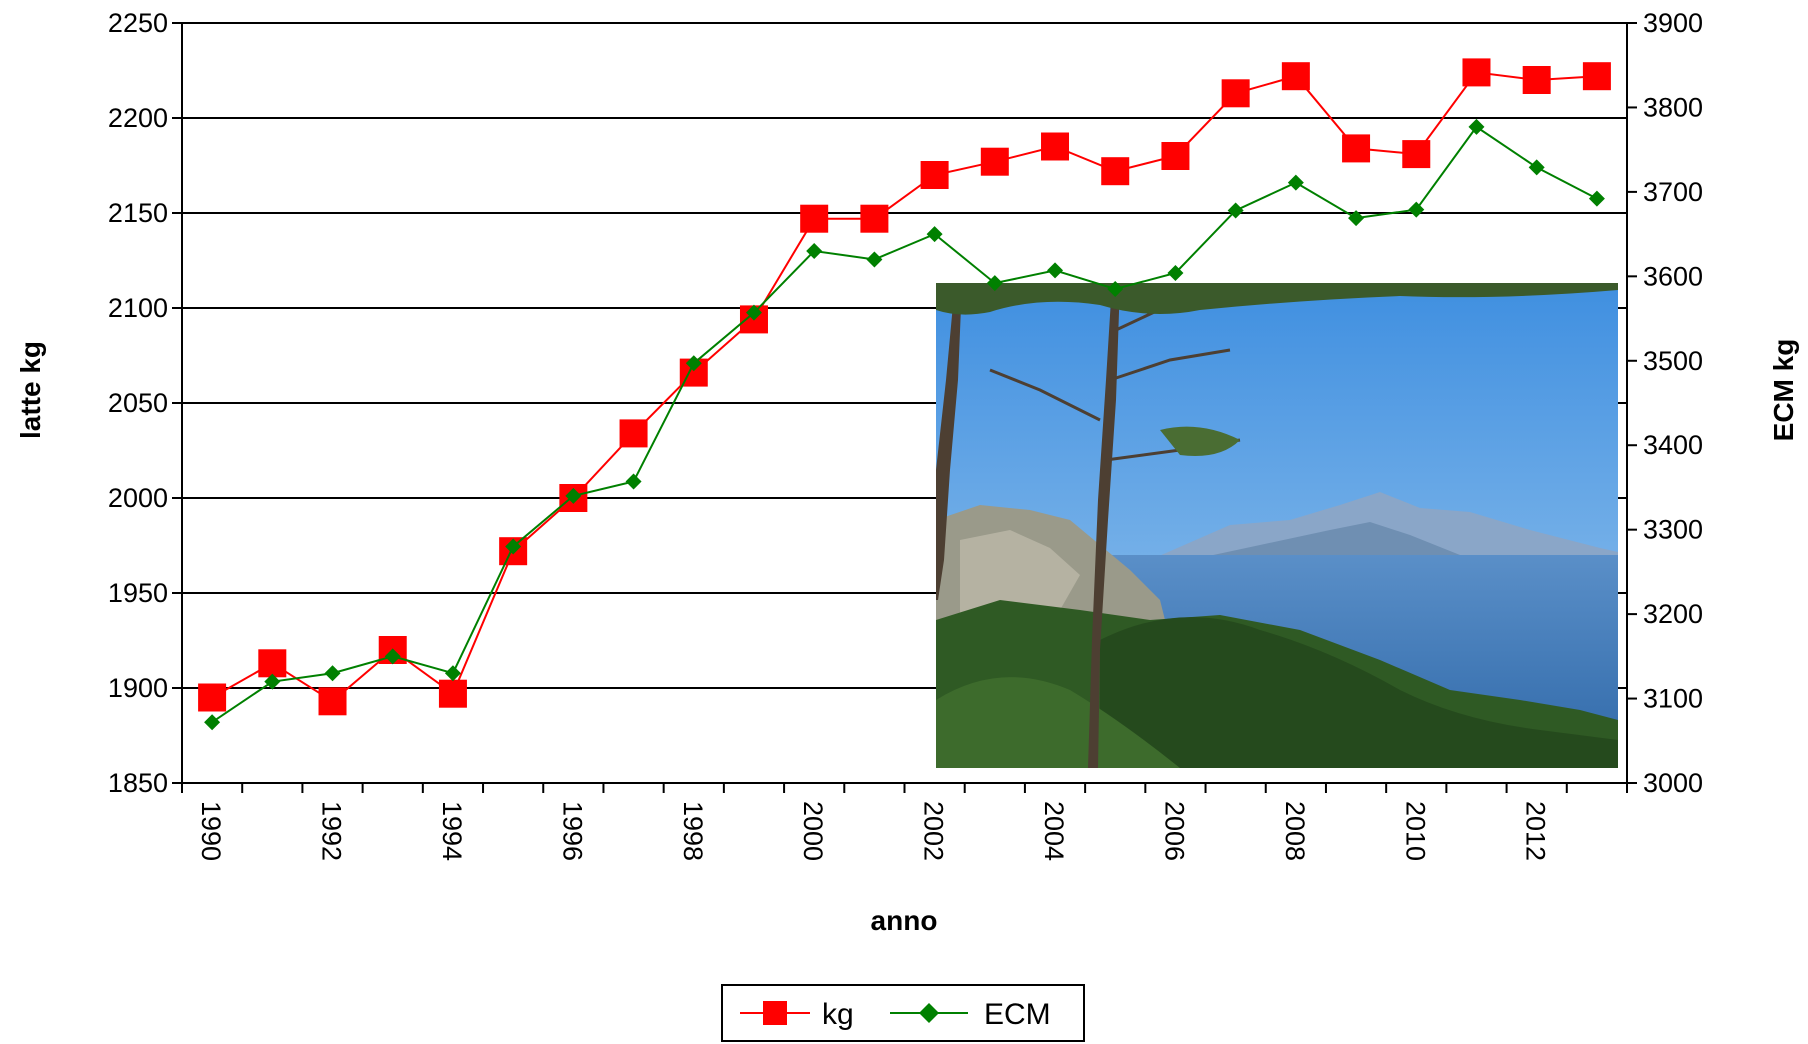 The height and width of the screenshot is (1044, 1808). Describe the element at coordinates (138, 118) in the screenshot. I see `y-tick-label-2200: 2200` at that location.